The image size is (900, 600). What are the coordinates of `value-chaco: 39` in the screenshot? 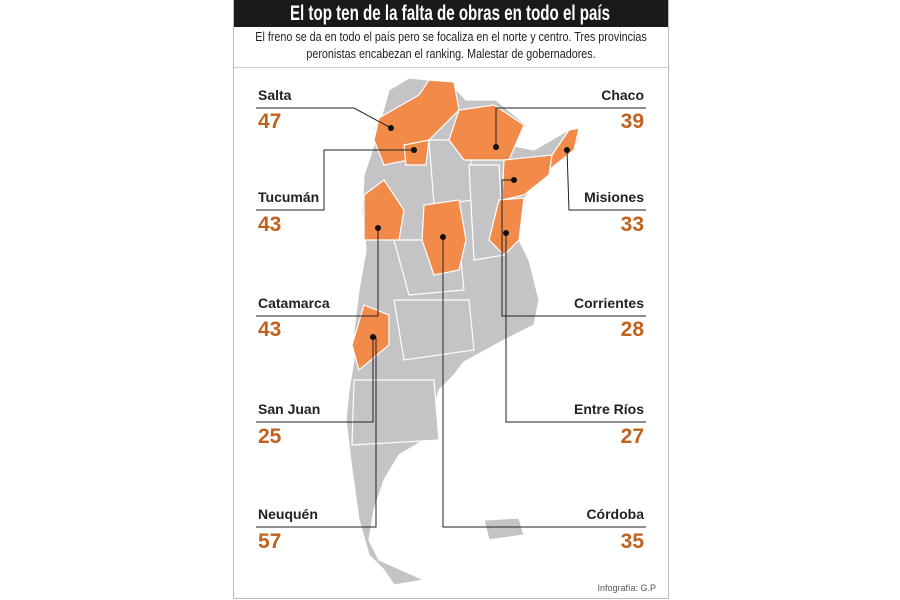 It's located at (632, 121).